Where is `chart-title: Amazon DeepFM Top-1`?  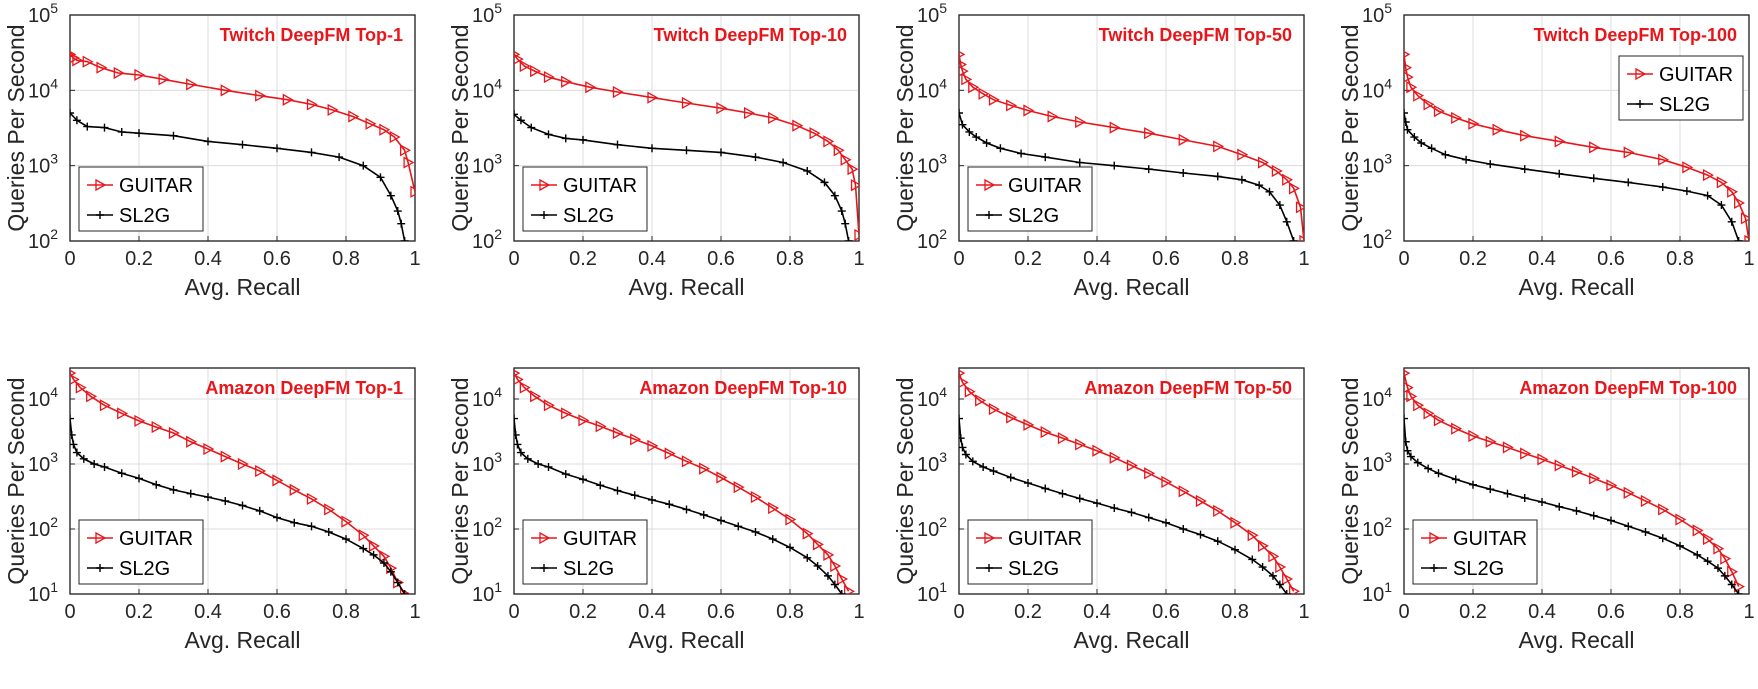 chart-title: Amazon DeepFM Top-1 is located at coordinates (304, 388).